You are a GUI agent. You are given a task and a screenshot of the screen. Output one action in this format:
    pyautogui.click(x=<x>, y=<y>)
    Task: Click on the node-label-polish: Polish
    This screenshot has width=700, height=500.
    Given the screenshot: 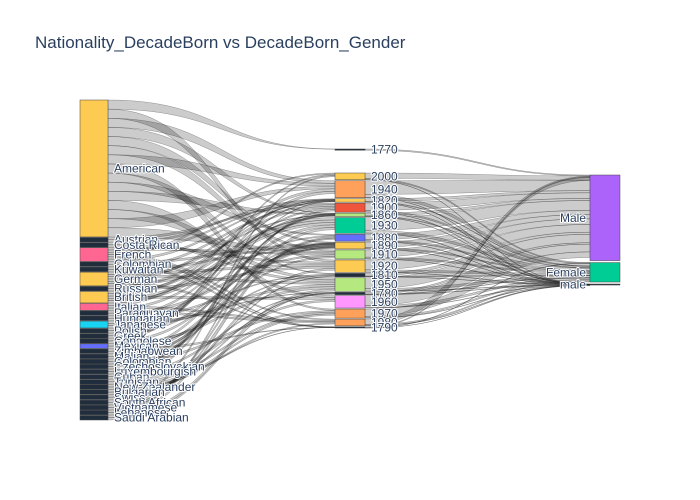 What is the action you would take?
    pyautogui.click(x=130, y=331)
    